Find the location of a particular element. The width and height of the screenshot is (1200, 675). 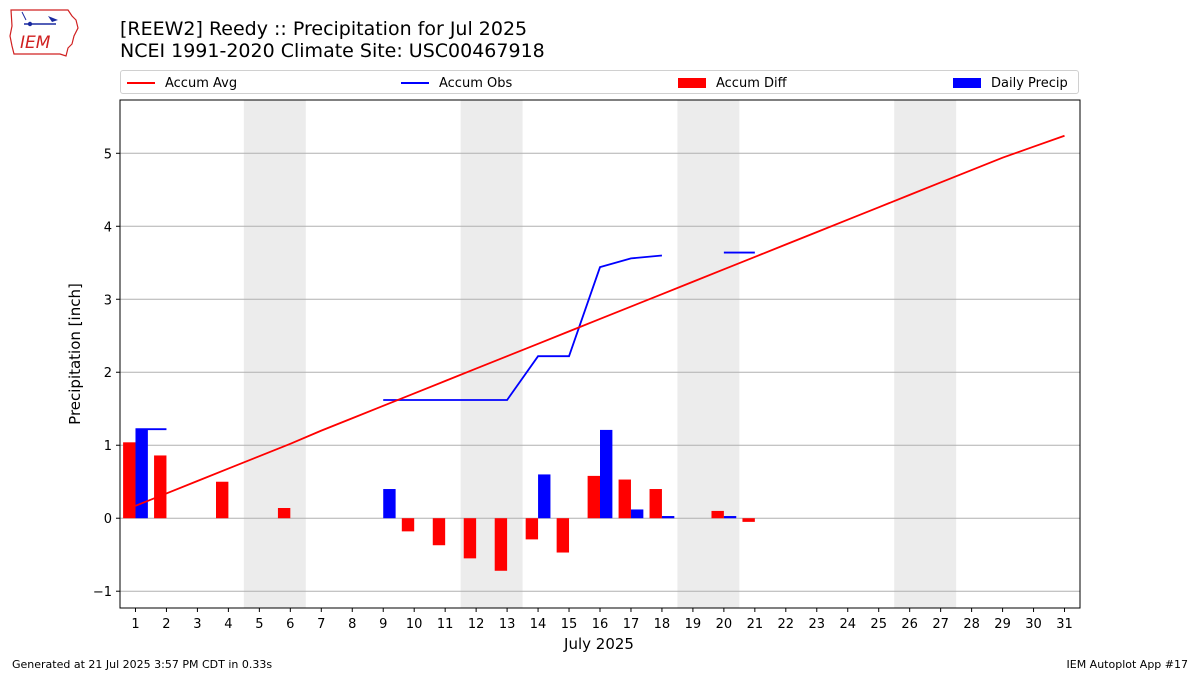

logo-text: IEM is located at coordinates (35, 43).